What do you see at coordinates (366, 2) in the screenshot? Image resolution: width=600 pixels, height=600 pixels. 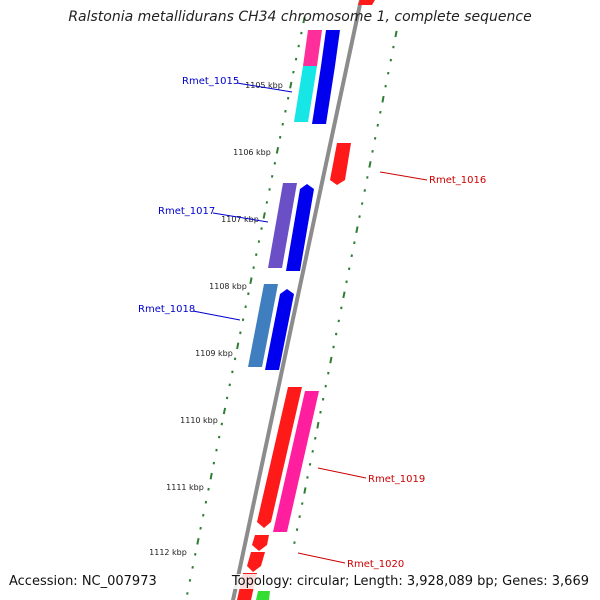 I see `cds-feature-top-red` at bounding box center [366, 2].